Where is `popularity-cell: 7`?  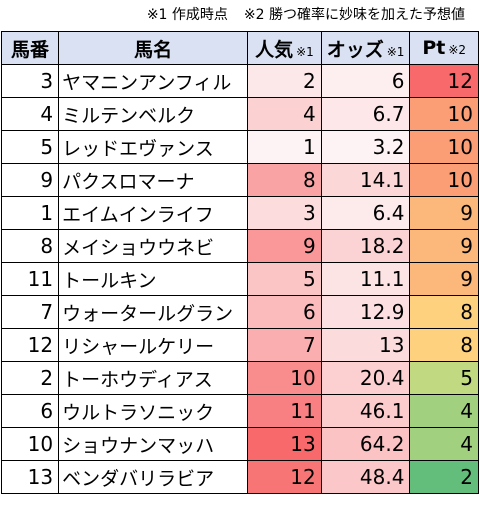 popularity-cell: 7 is located at coordinates (284, 345).